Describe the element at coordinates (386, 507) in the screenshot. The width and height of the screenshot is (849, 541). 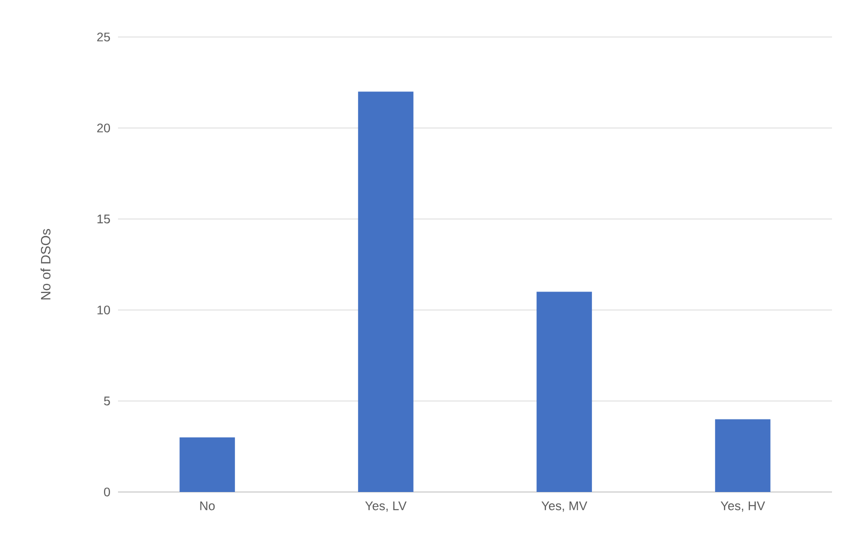
I see `x-tick-label: Yes, LV` at that location.